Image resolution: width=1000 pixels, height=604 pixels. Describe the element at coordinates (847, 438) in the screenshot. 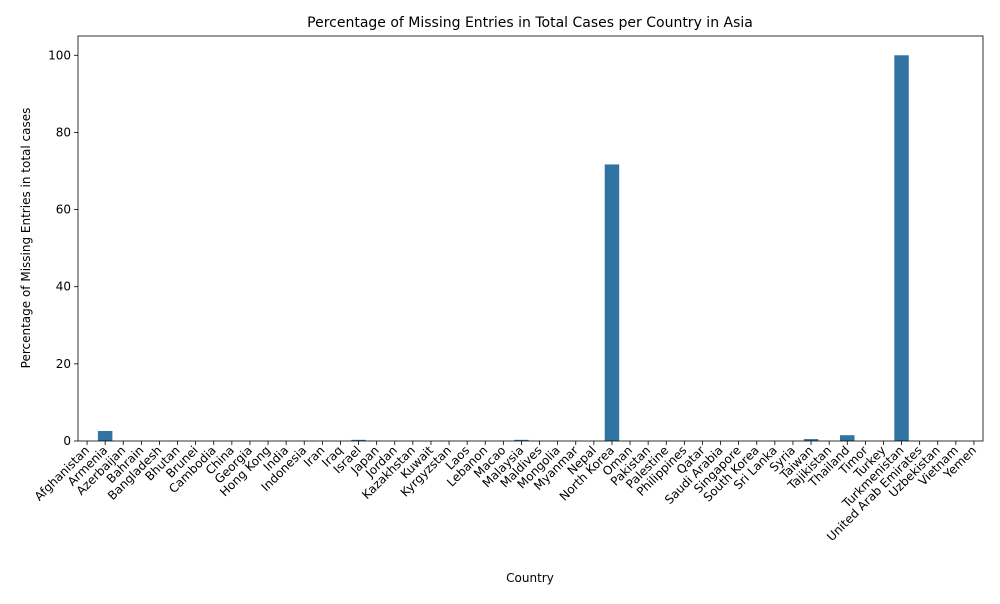

I see `bar-thailand` at that location.